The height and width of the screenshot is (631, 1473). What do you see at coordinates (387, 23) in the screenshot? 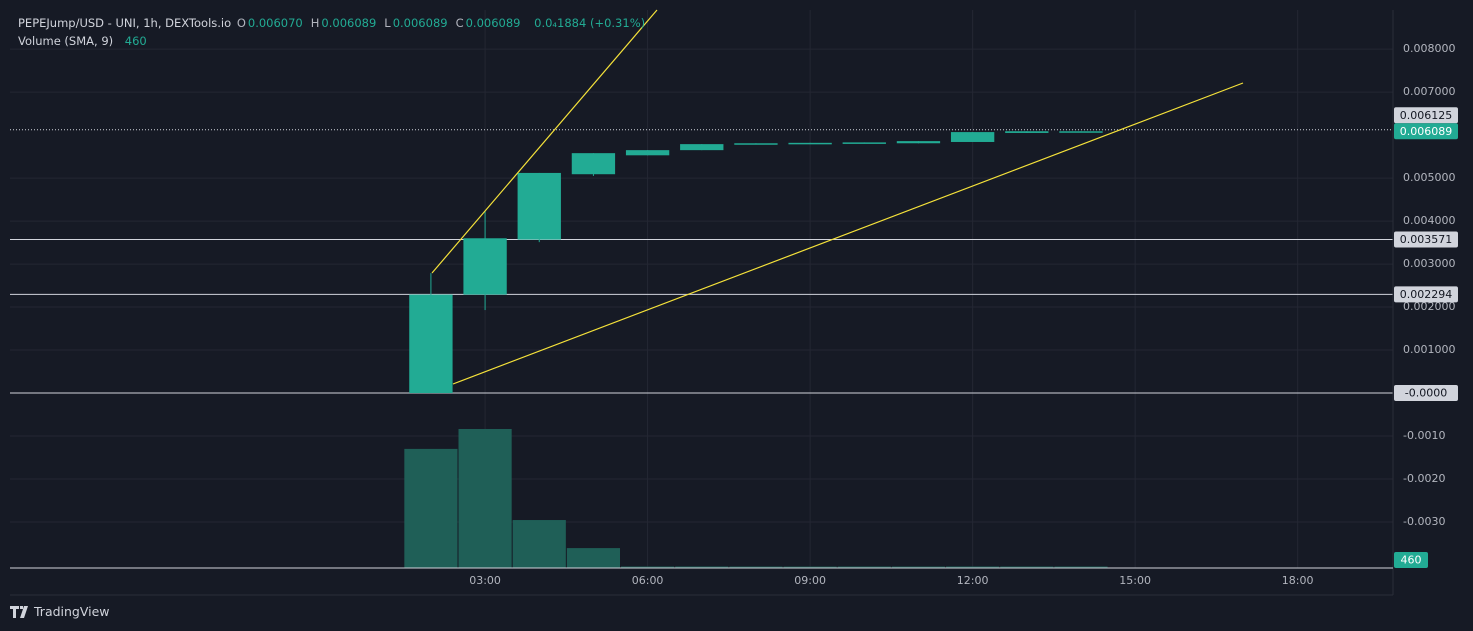
I see `ohlc-key: L` at bounding box center [387, 23].